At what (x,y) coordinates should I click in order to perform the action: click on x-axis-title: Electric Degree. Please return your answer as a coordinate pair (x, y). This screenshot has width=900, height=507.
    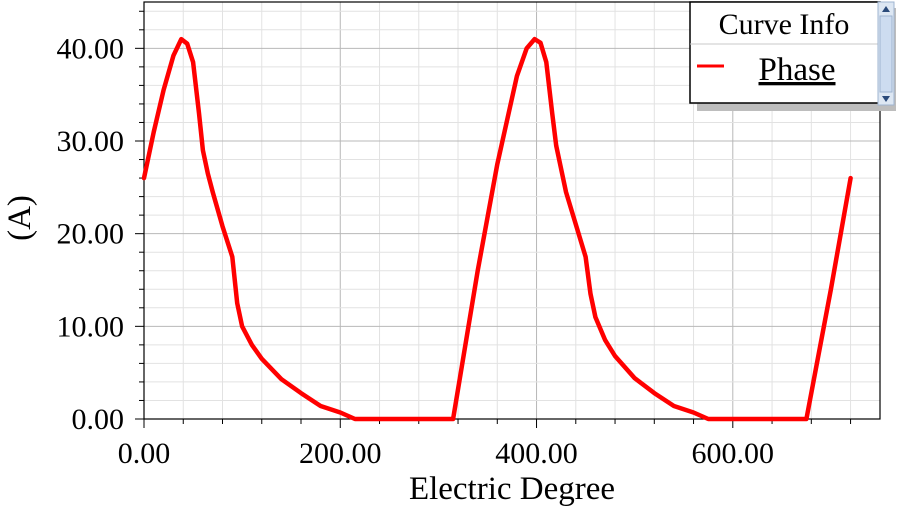
    Looking at the image, I should click on (512, 489).